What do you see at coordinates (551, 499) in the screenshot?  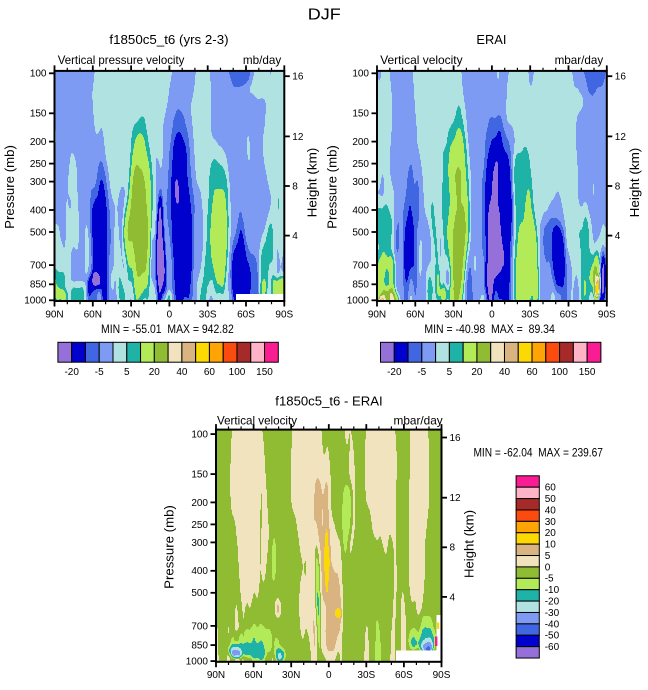 I see `svg-text: 50` at bounding box center [551, 499].